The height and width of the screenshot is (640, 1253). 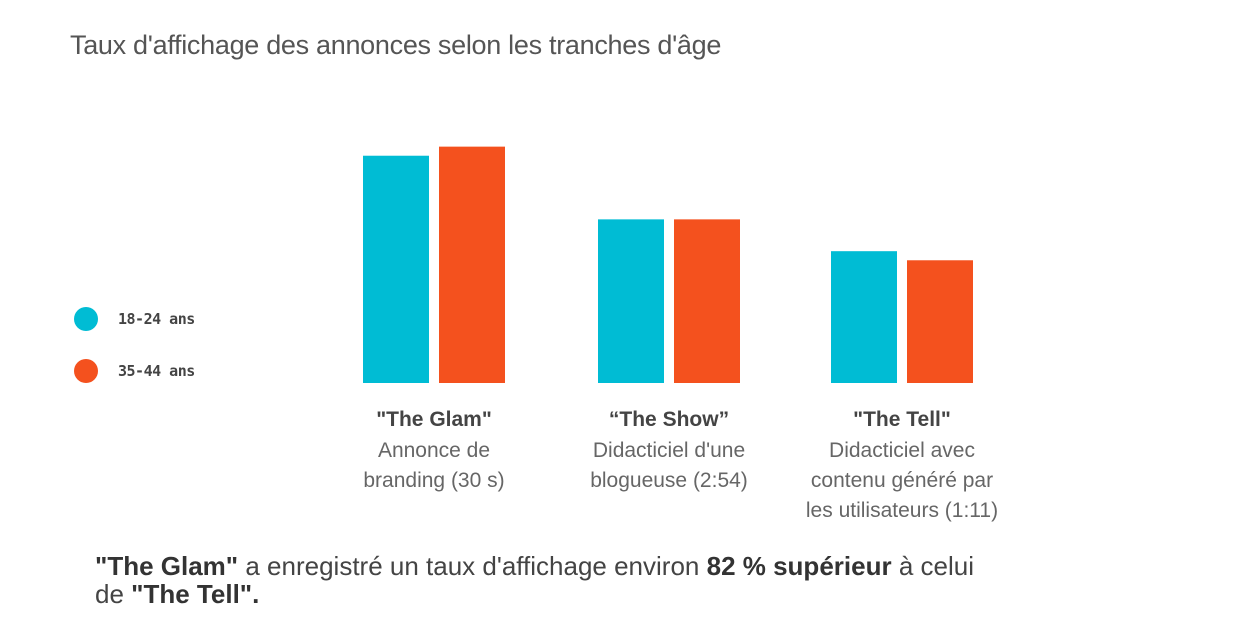 I want to click on category-description: blogueuse (2:54), so click(x=669, y=480).